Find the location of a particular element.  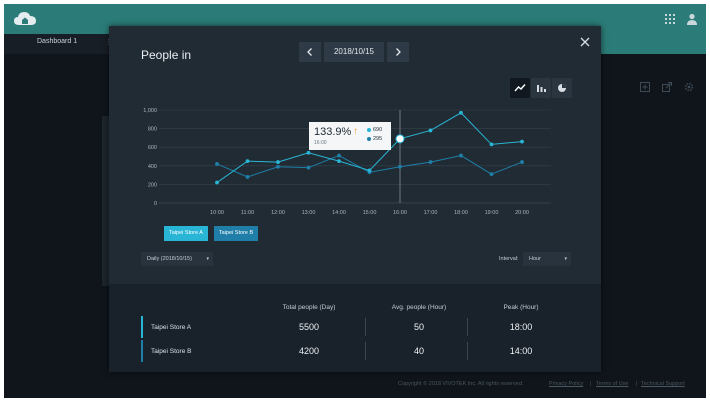

legend-taipei-store-a: Taipei Store A is located at coordinates (186, 233).